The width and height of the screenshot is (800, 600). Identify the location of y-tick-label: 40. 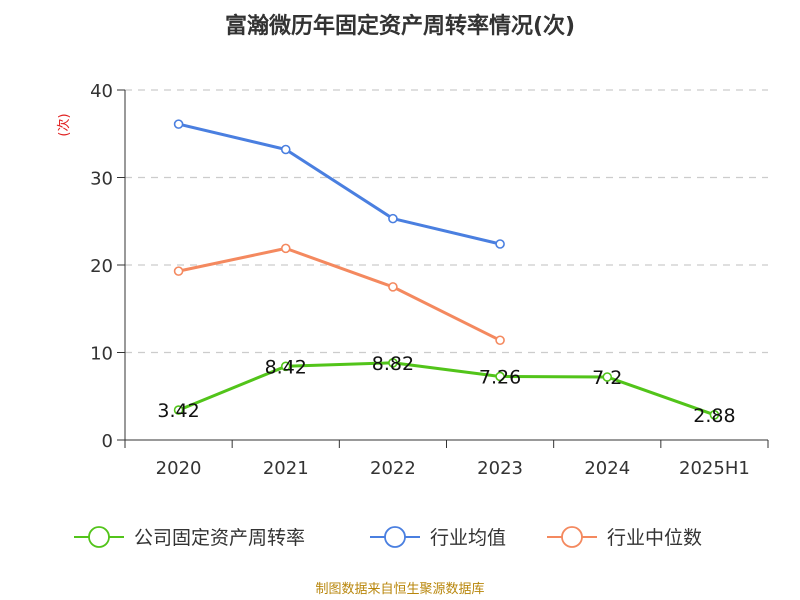
(101, 91).